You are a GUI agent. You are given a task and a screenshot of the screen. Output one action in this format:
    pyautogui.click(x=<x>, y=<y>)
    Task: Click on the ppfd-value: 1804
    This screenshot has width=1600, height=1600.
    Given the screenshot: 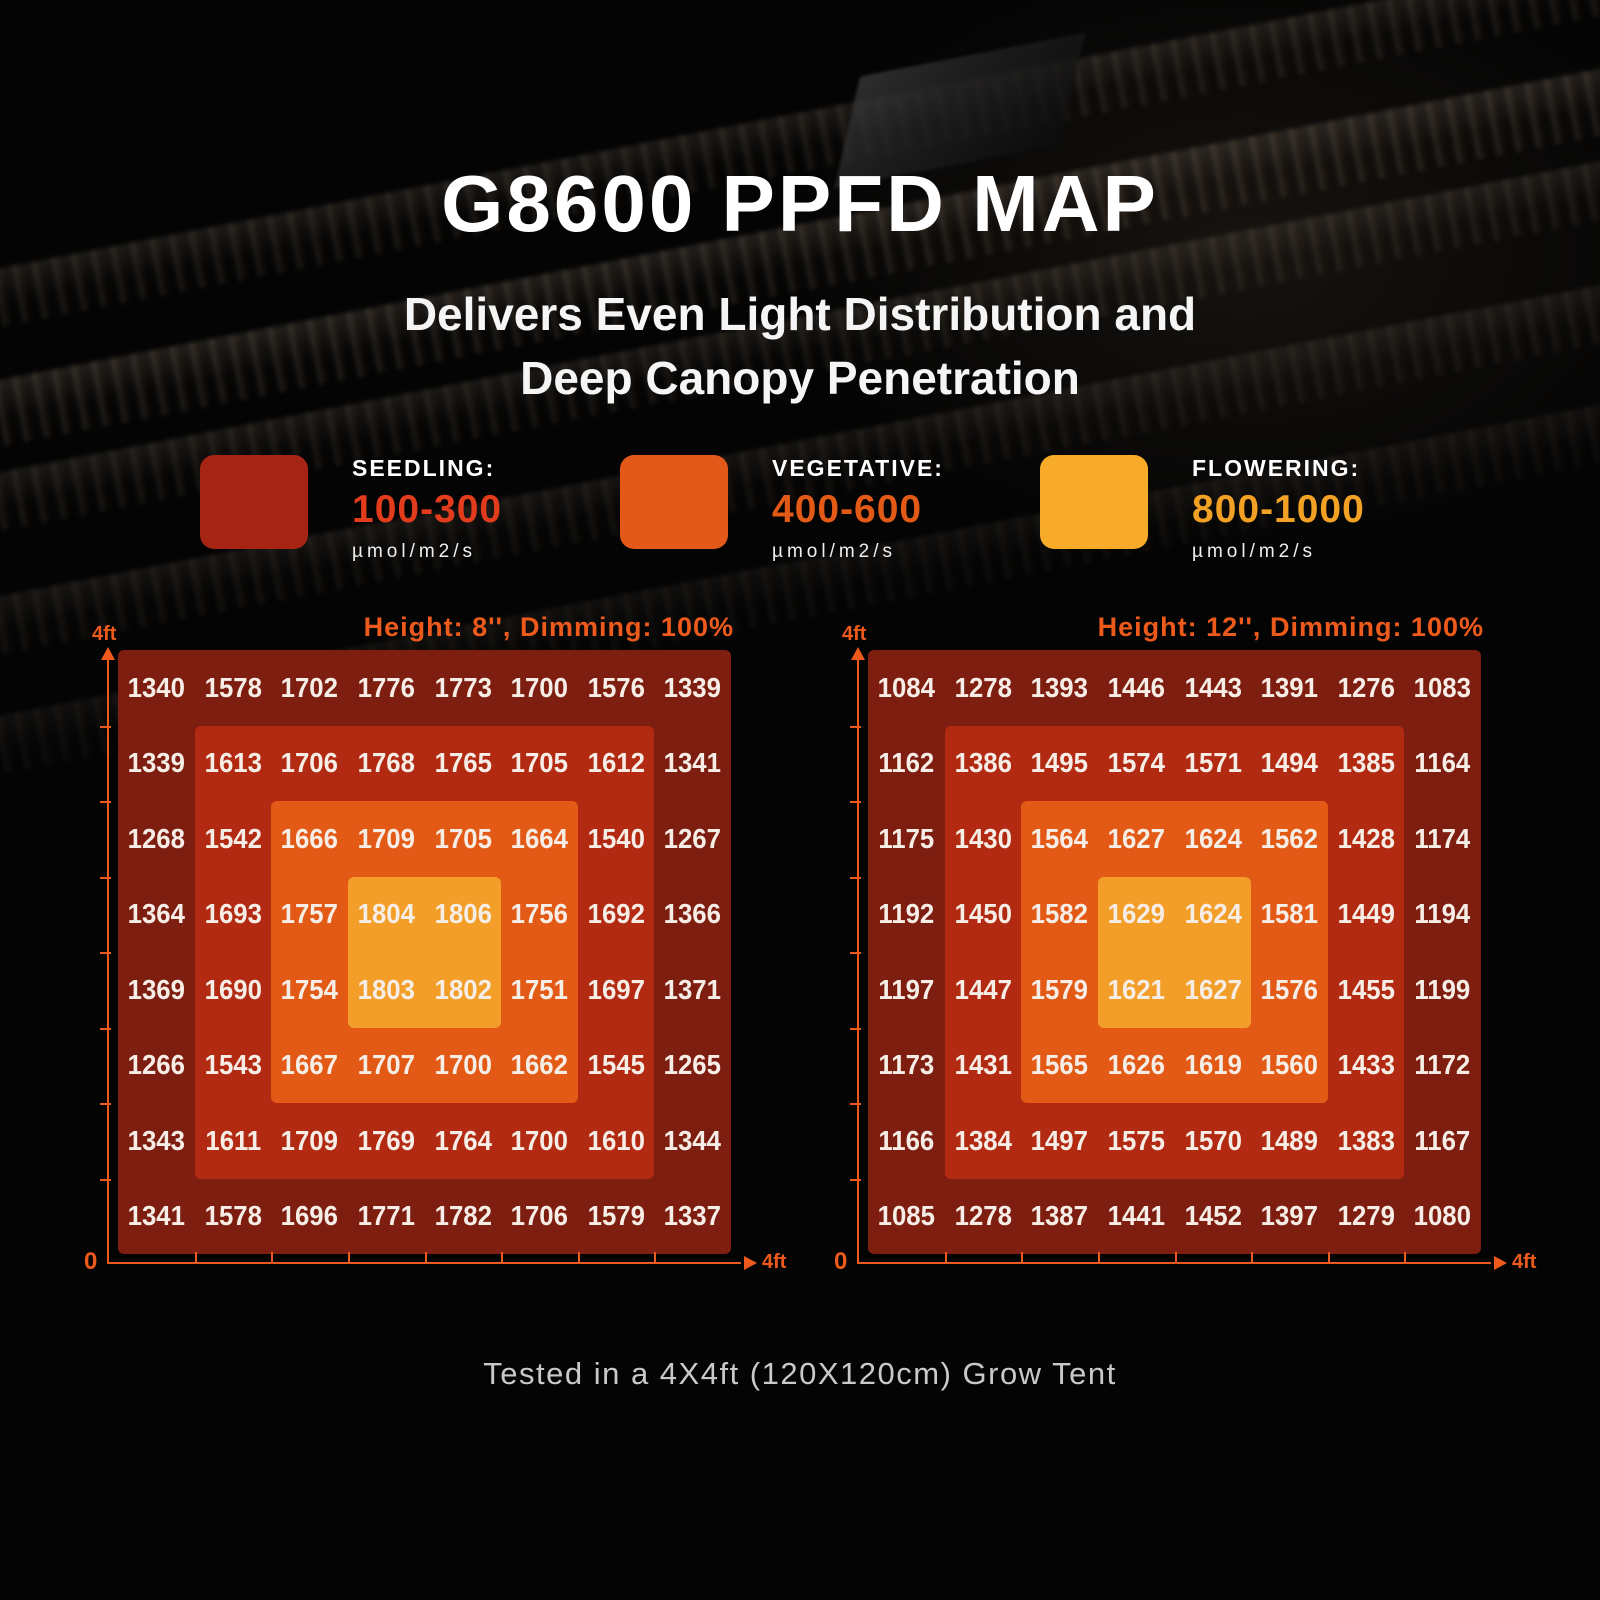 What is the action you would take?
    pyautogui.click(x=386, y=914)
    